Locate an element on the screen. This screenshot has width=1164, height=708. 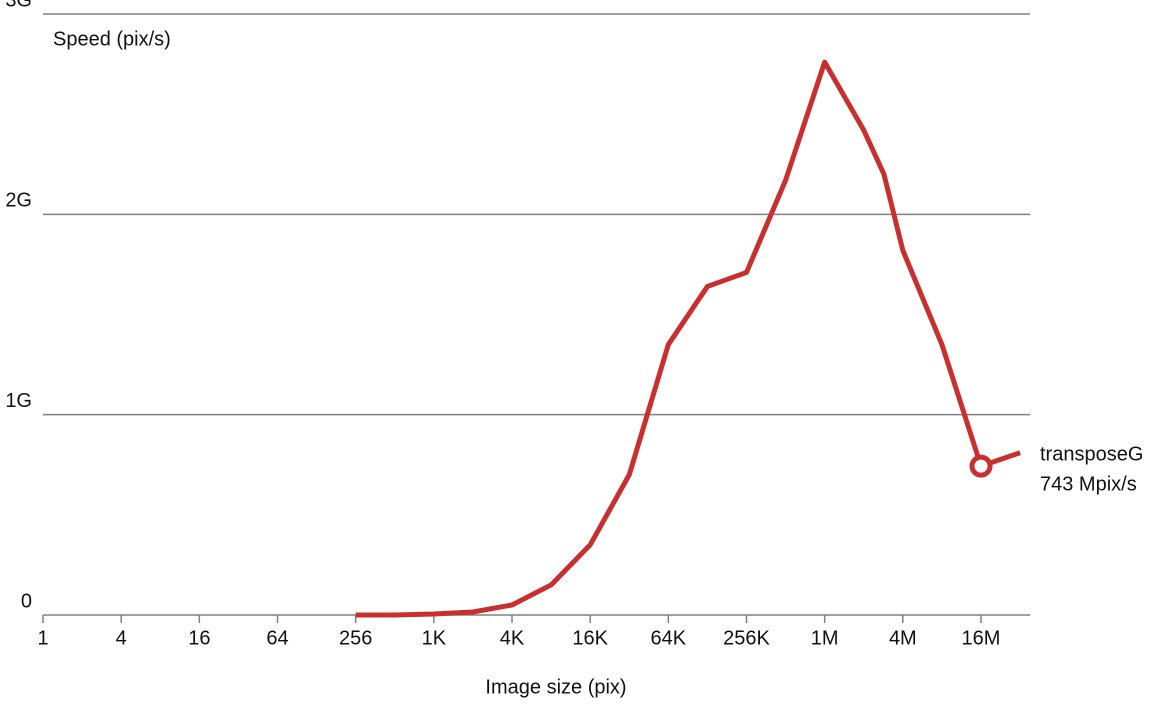
x-tick-label: 4K is located at coordinates (512, 638).